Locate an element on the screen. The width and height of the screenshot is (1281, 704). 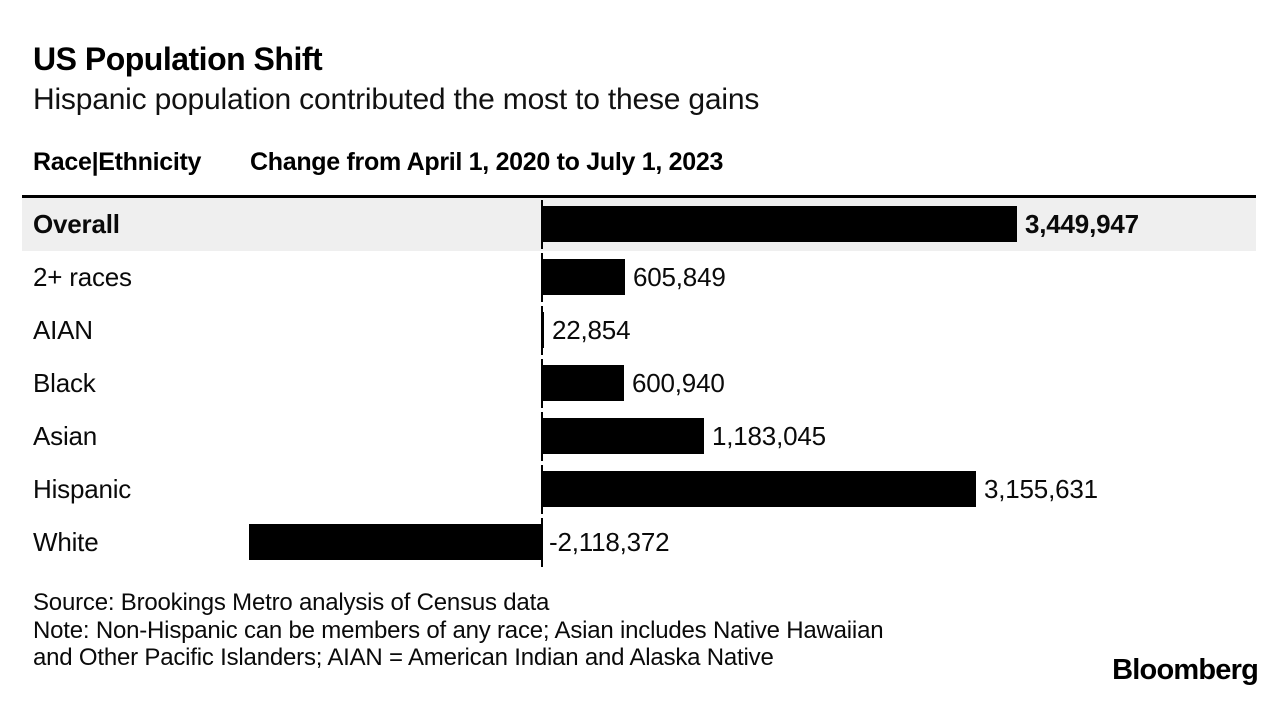
bar-value-label: 3,449,947 is located at coordinates (1082, 224).